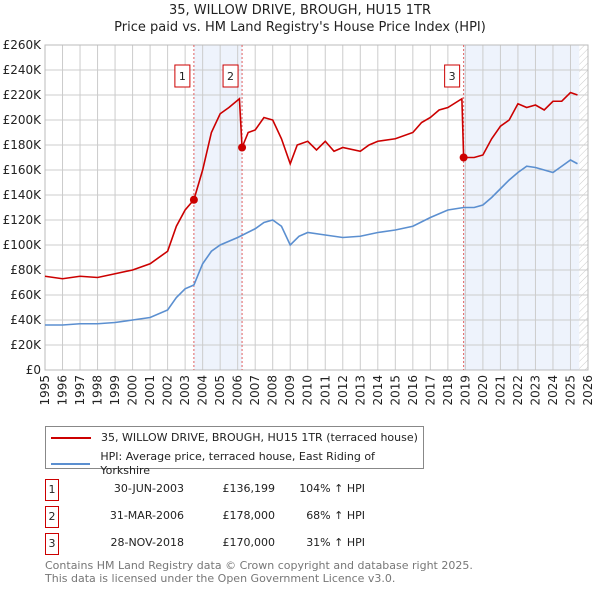  Describe the element at coordinates (583, 207) in the screenshot. I see `future-hatch` at that location.